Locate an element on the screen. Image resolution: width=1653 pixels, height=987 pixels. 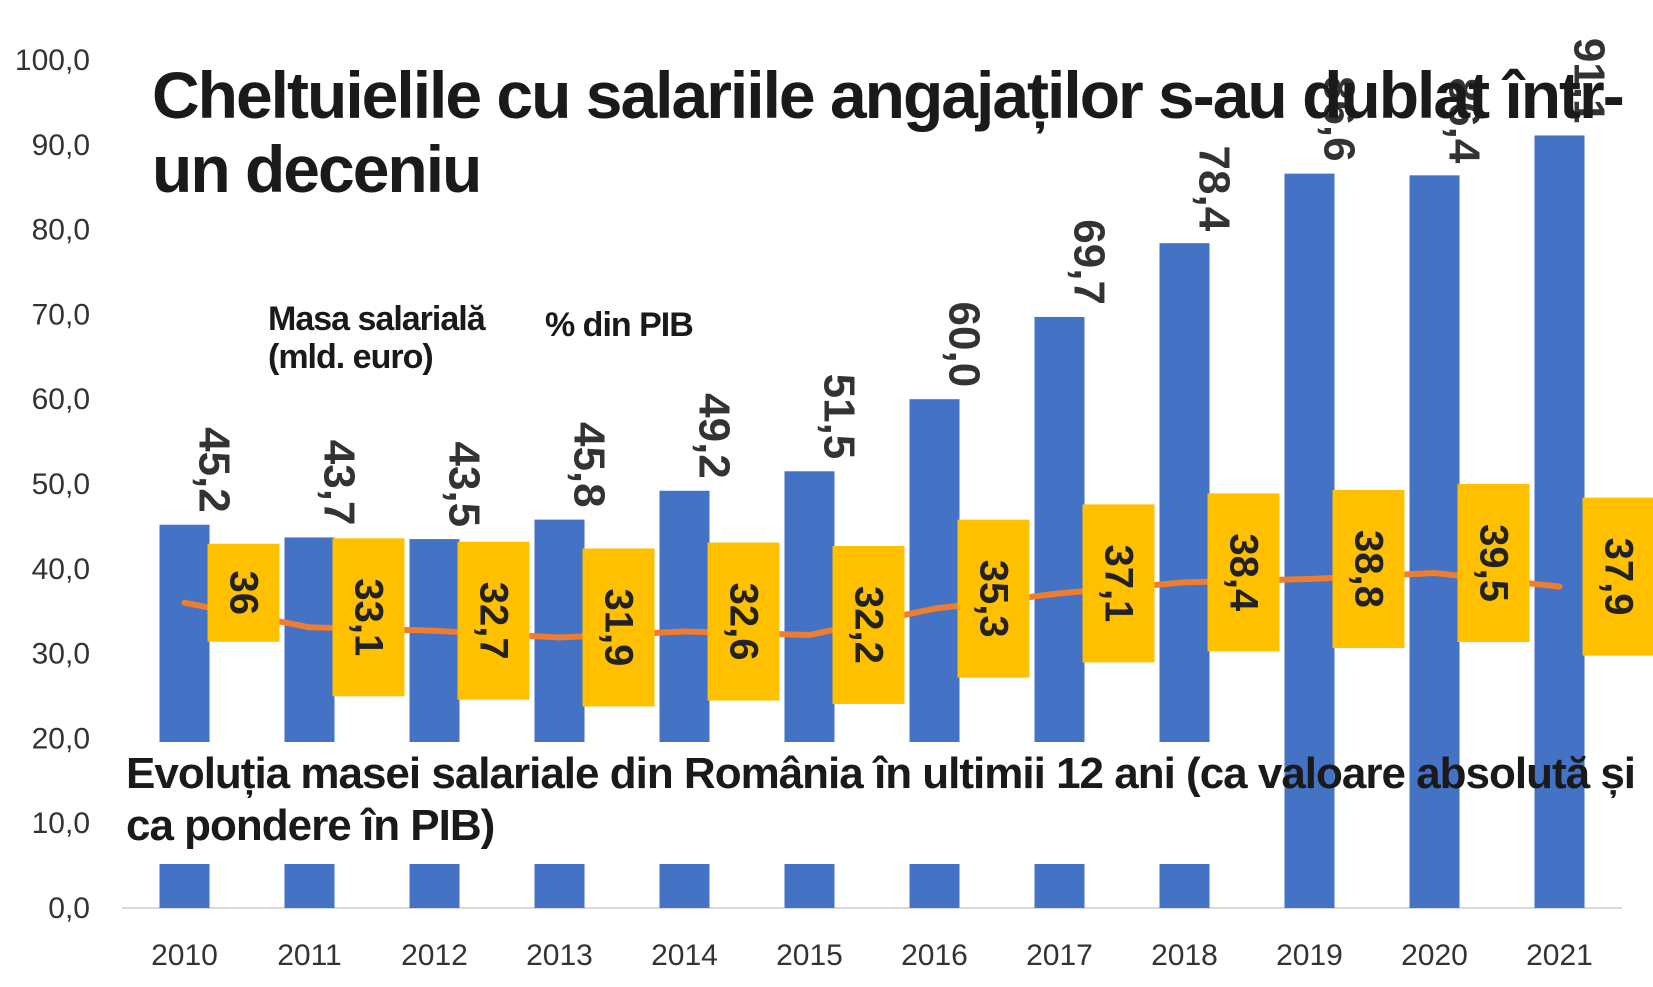
x-tick-label: 2020 is located at coordinates (1434, 955).